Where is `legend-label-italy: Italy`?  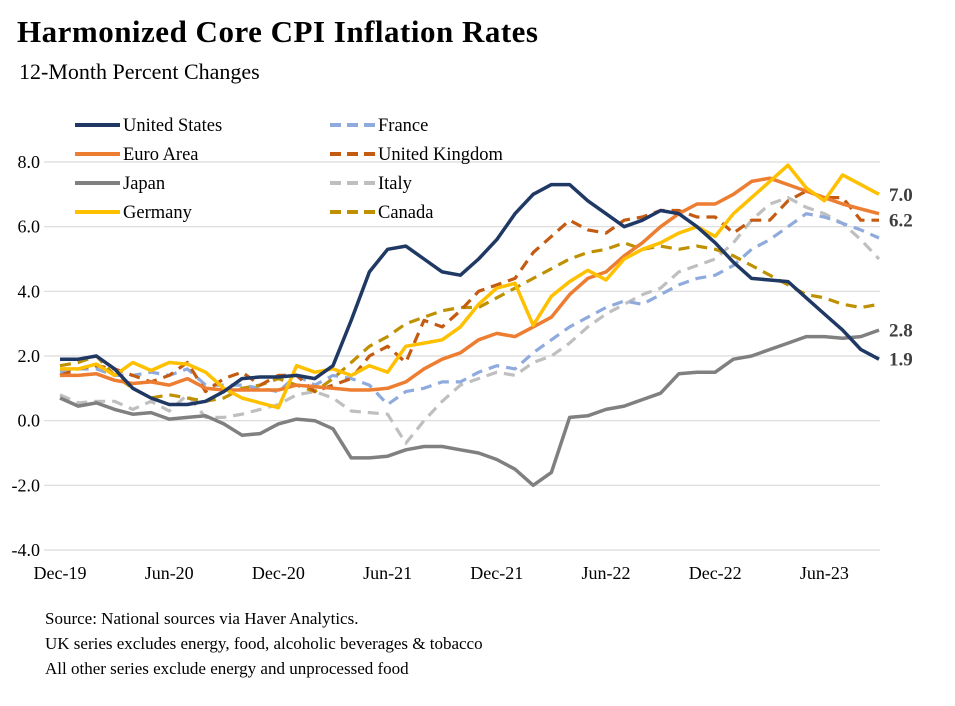 legend-label-italy: Italy is located at coordinates (395, 184).